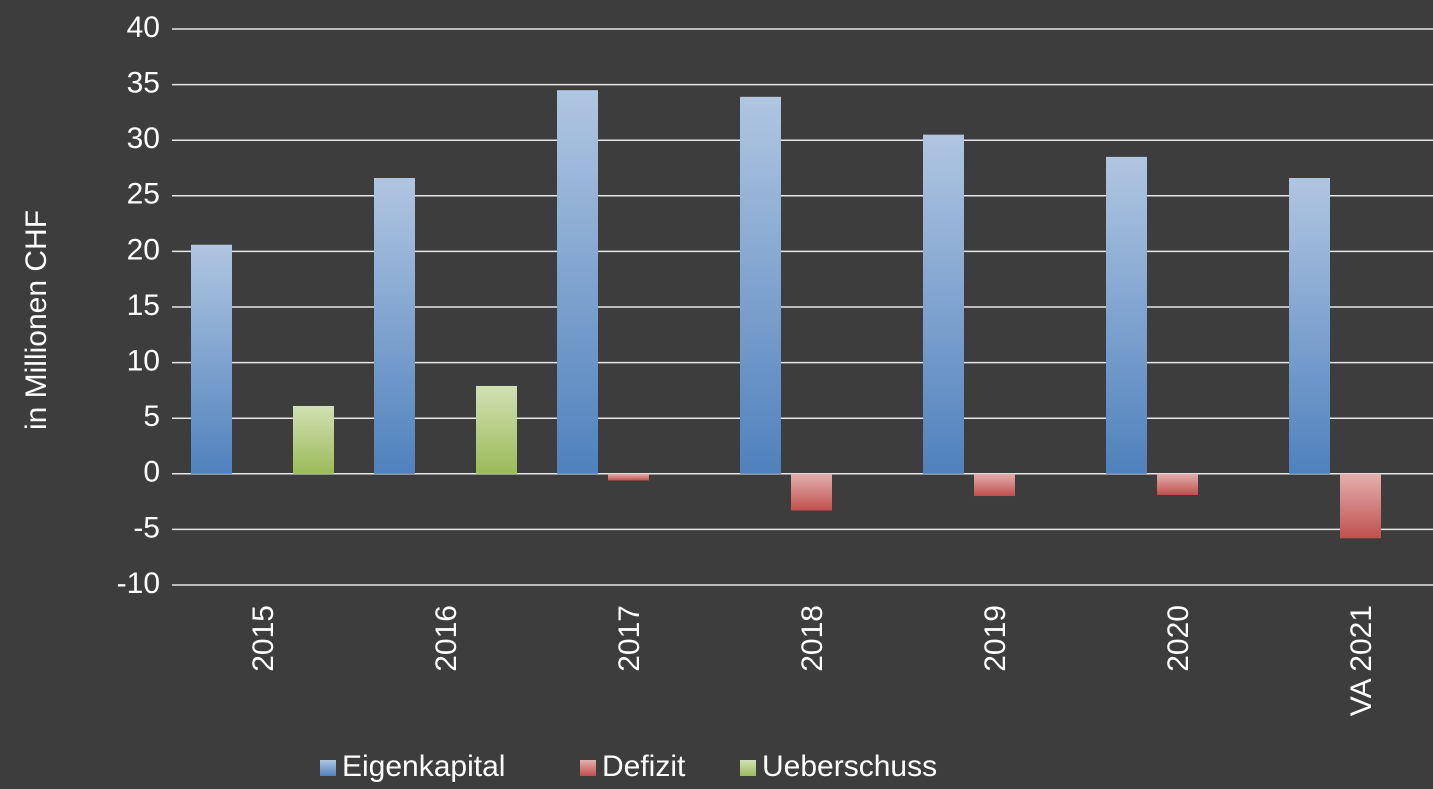 This screenshot has height=789, width=1433. What do you see at coordinates (151, 472) in the screenshot?
I see `y-tick-label: 0` at bounding box center [151, 472].